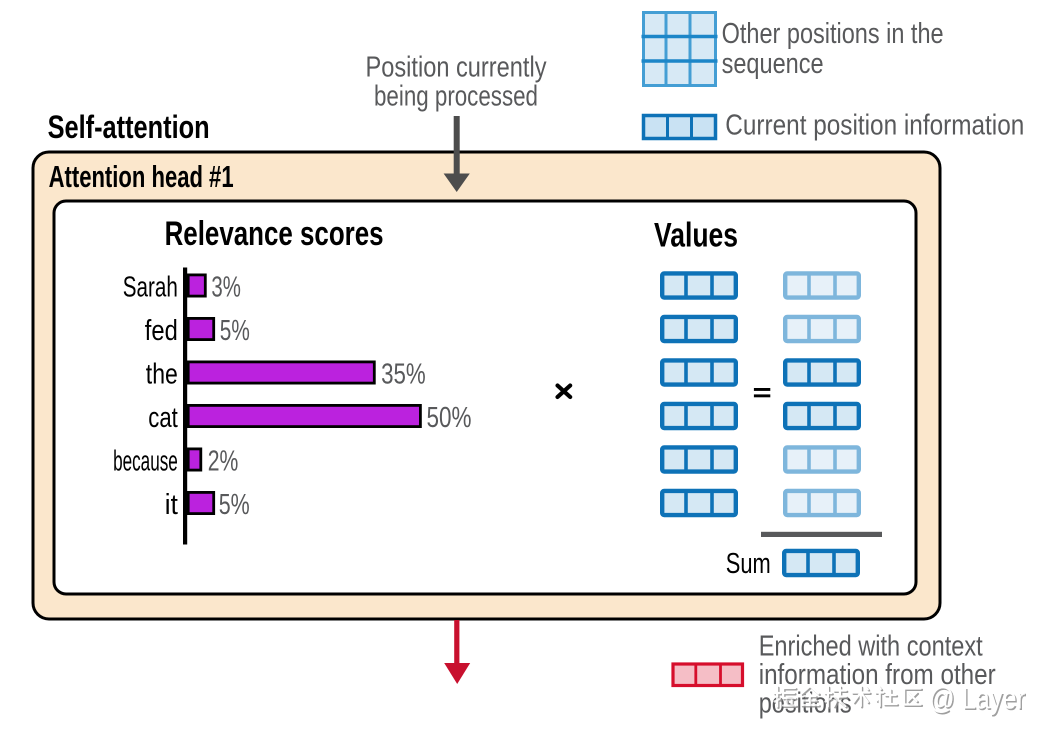  What do you see at coordinates (226, 288) in the screenshot?
I see `svg-text: 3%` at bounding box center [226, 288].